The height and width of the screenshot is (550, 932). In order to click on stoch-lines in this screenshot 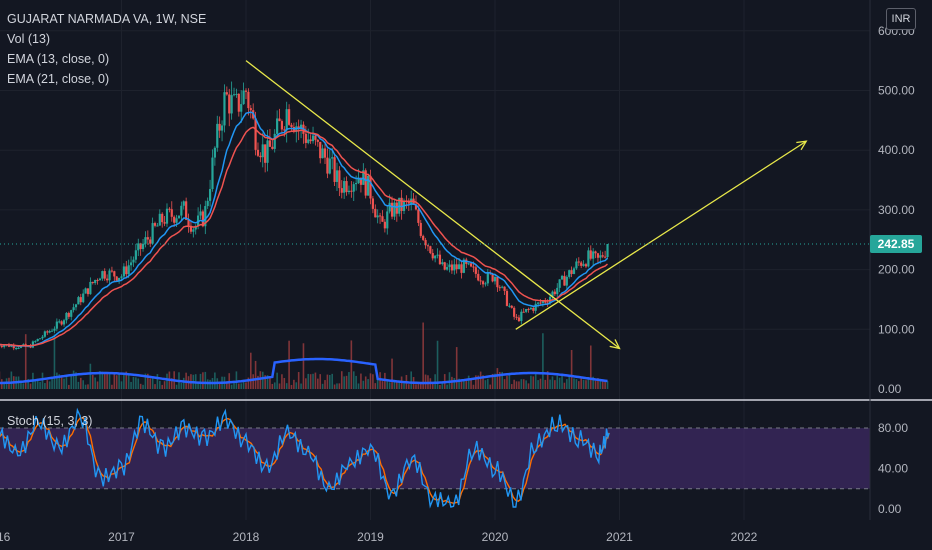, I will do `click(305, 458)`.